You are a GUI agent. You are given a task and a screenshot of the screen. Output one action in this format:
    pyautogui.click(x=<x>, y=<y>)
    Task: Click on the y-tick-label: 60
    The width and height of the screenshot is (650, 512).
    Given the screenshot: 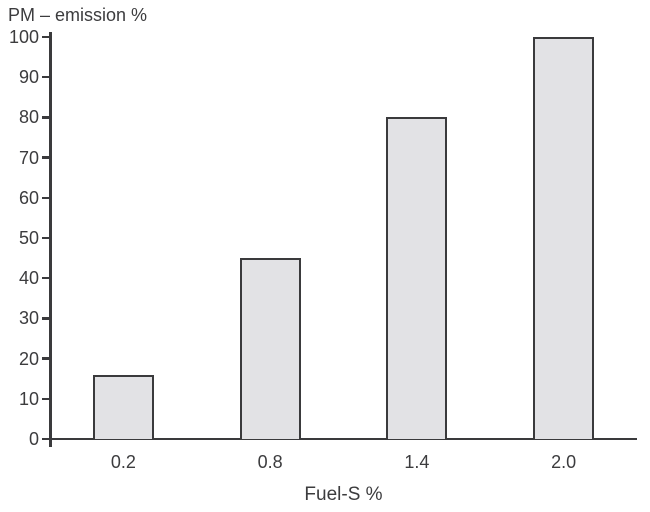 What is the action you would take?
    pyautogui.click(x=28, y=197)
    